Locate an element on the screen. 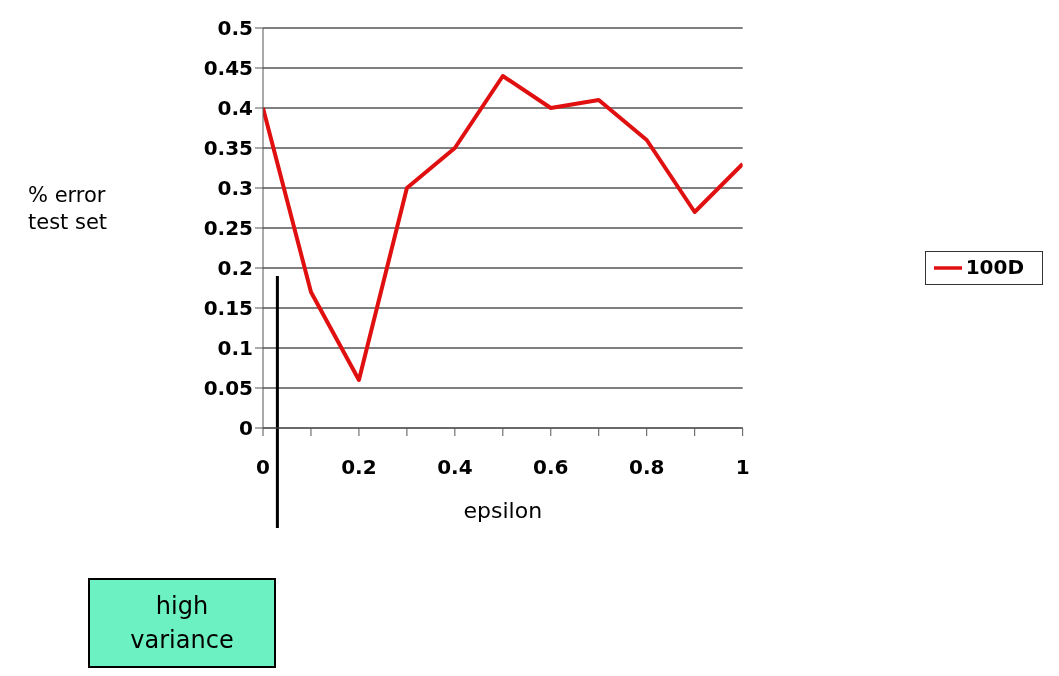 Image resolution: width=1059 pixels, height=676 pixels. y-tick-label: 0.35 is located at coordinates (228, 148).